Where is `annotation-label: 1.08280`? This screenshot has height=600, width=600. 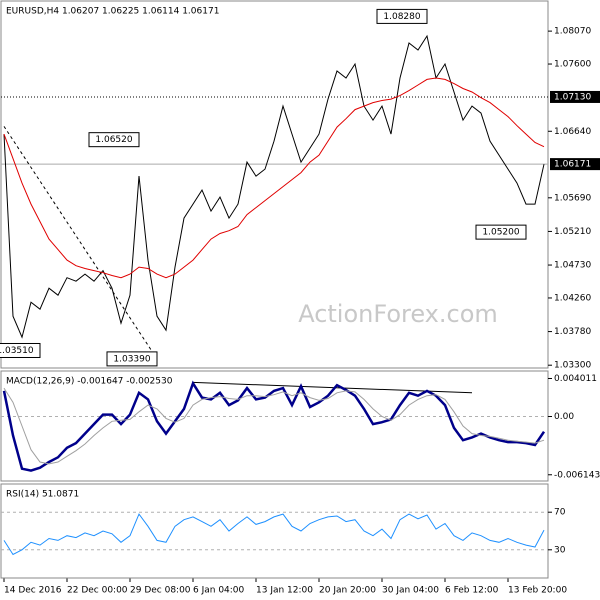
annotation-label: 1.08280 is located at coordinates (401, 17).